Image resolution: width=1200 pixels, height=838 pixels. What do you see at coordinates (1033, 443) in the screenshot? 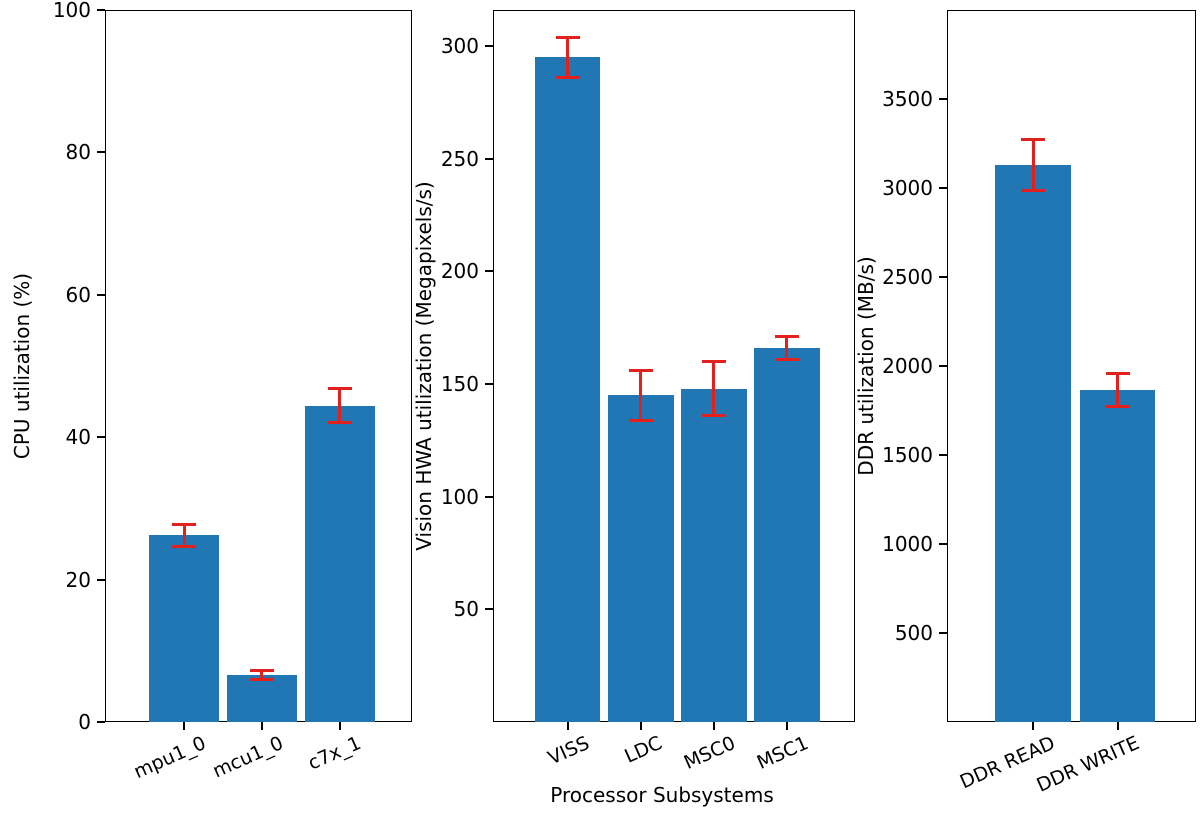
I see `bar-ddr-read` at bounding box center [1033, 443].